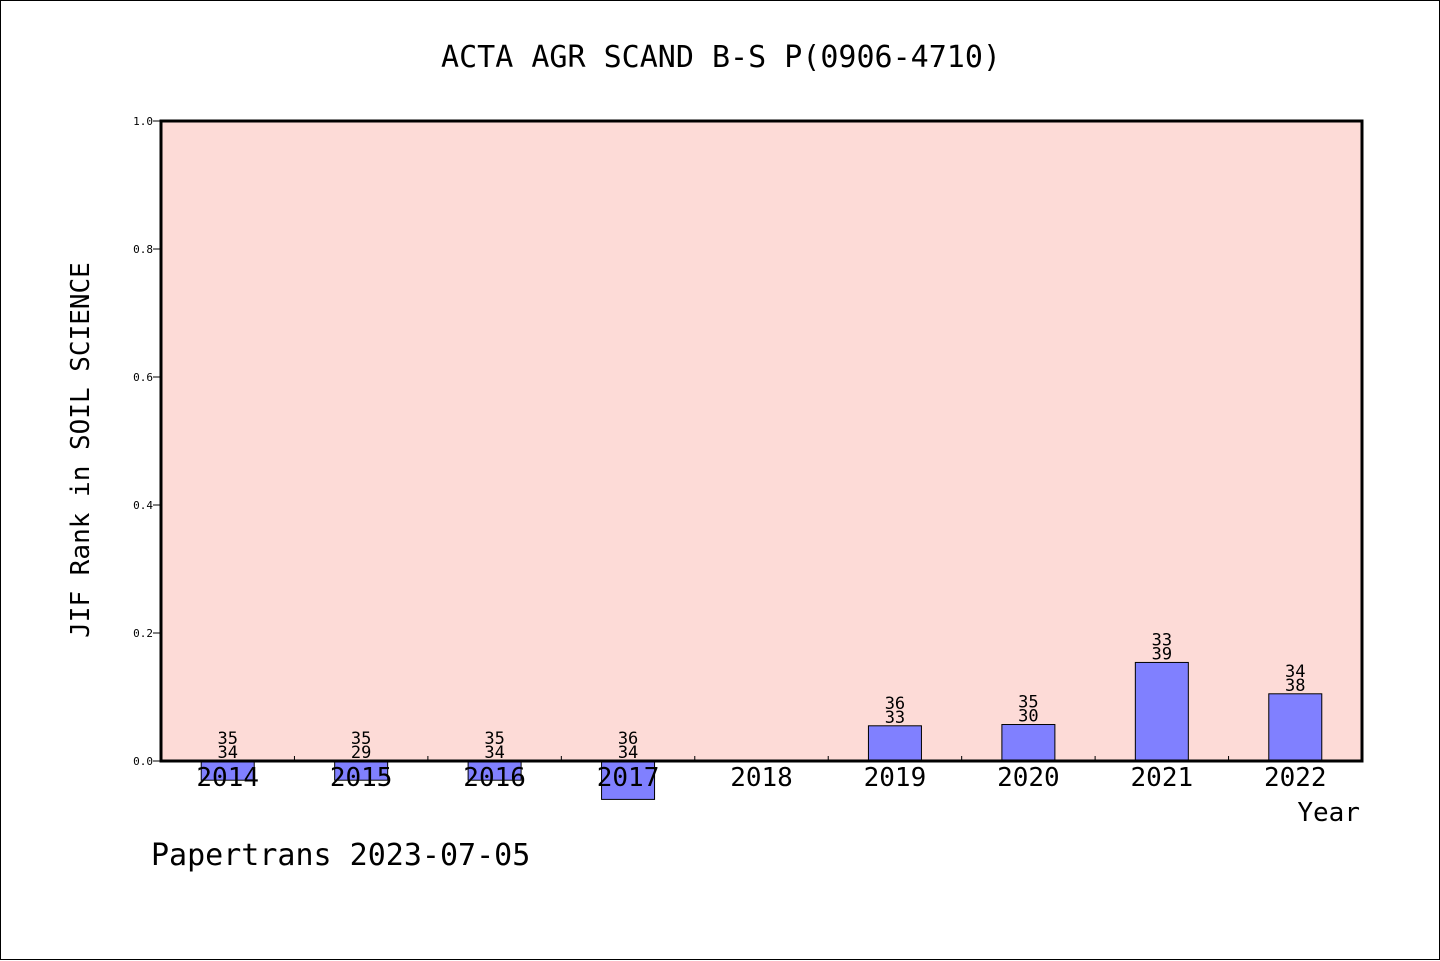 The image size is (1440, 961). Describe the element at coordinates (494, 778) in the screenshot. I see `x-tick-label-2016: 2016` at that location.